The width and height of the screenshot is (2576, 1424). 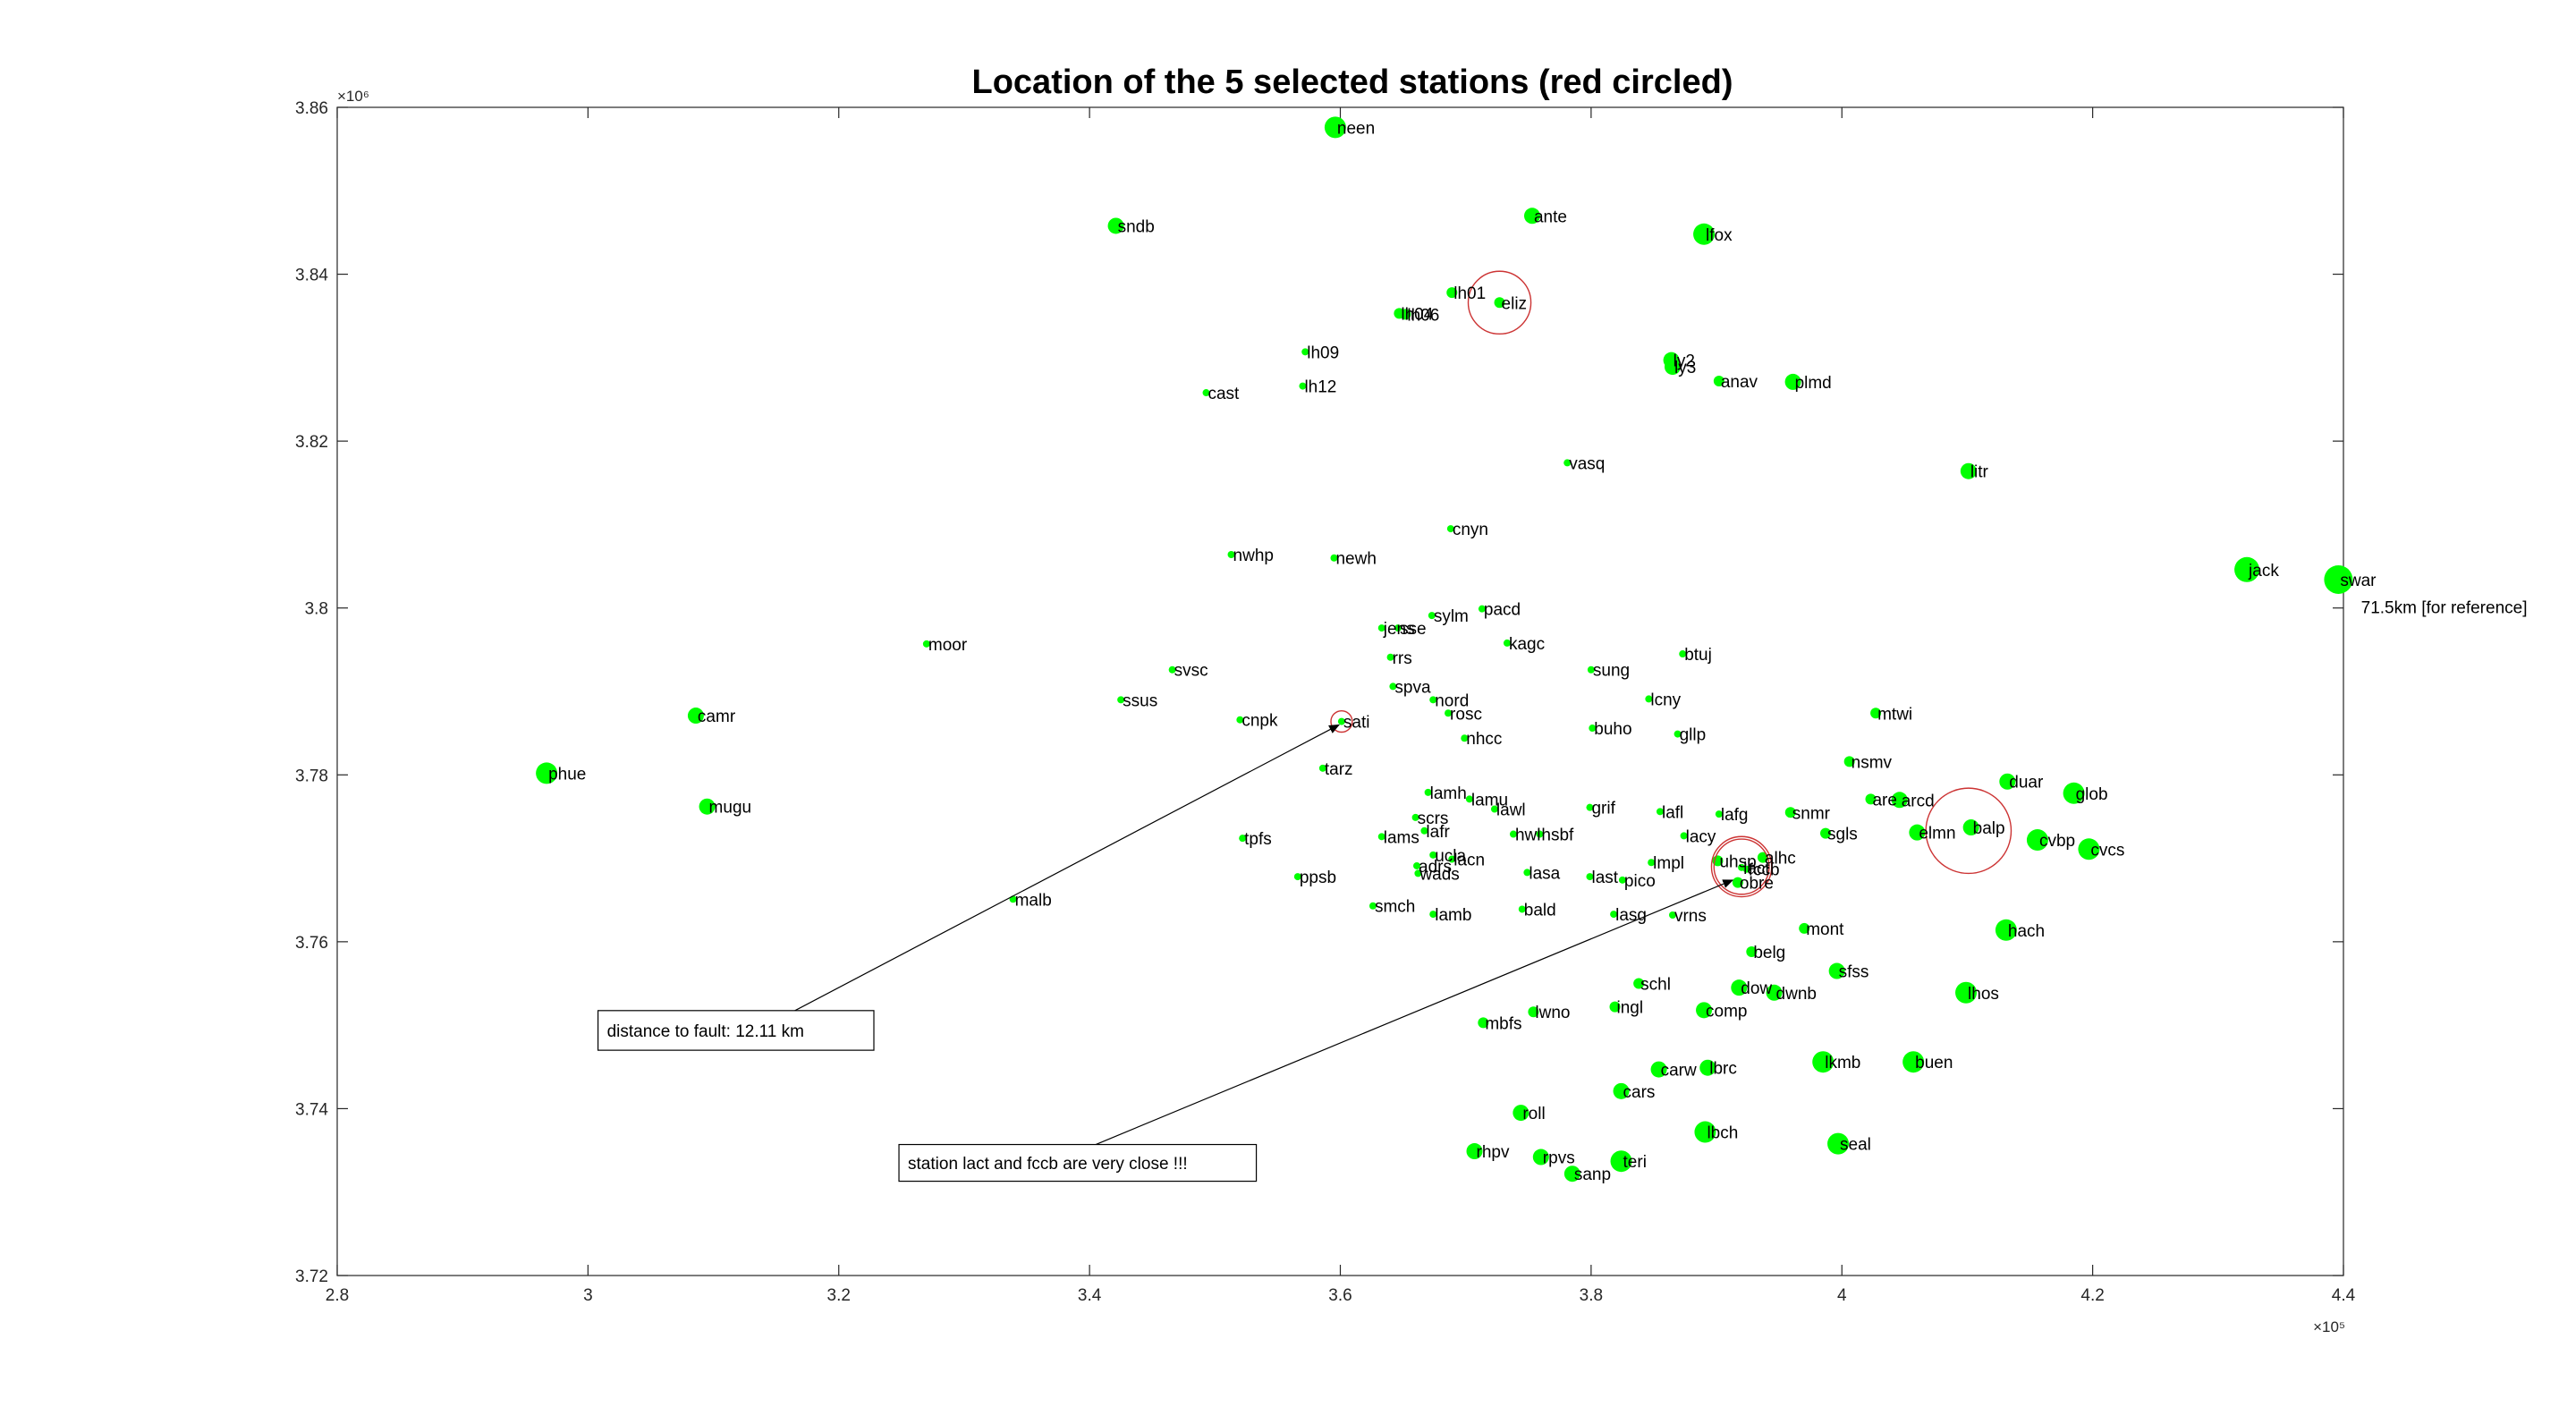 What do you see at coordinates (1635, 1162) in the screenshot?
I see `station-label: teri` at bounding box center [1635, 1162].